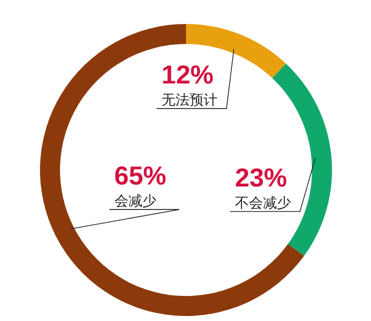 The width and height of the screenshot is (371, 321). Describe the element at coordinates (261, 177) in the screenshot. I see `data-label: 23%` at that location.